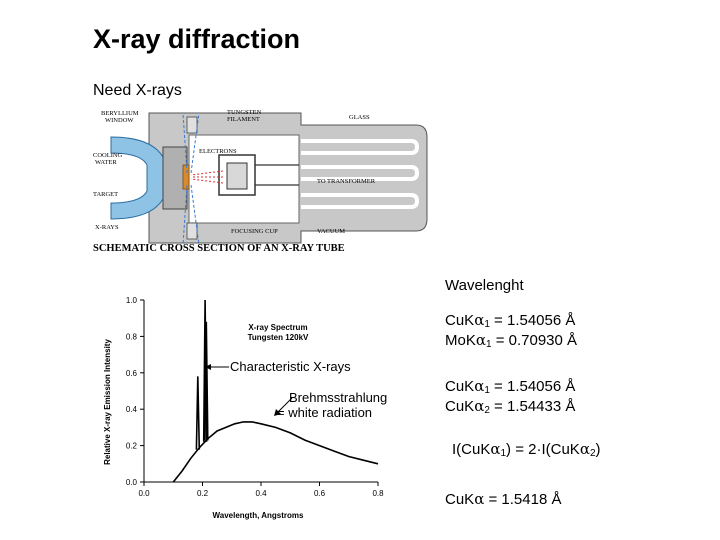  I want to click on cu-ka1-prefix-2: CuK, so click(460, 386).